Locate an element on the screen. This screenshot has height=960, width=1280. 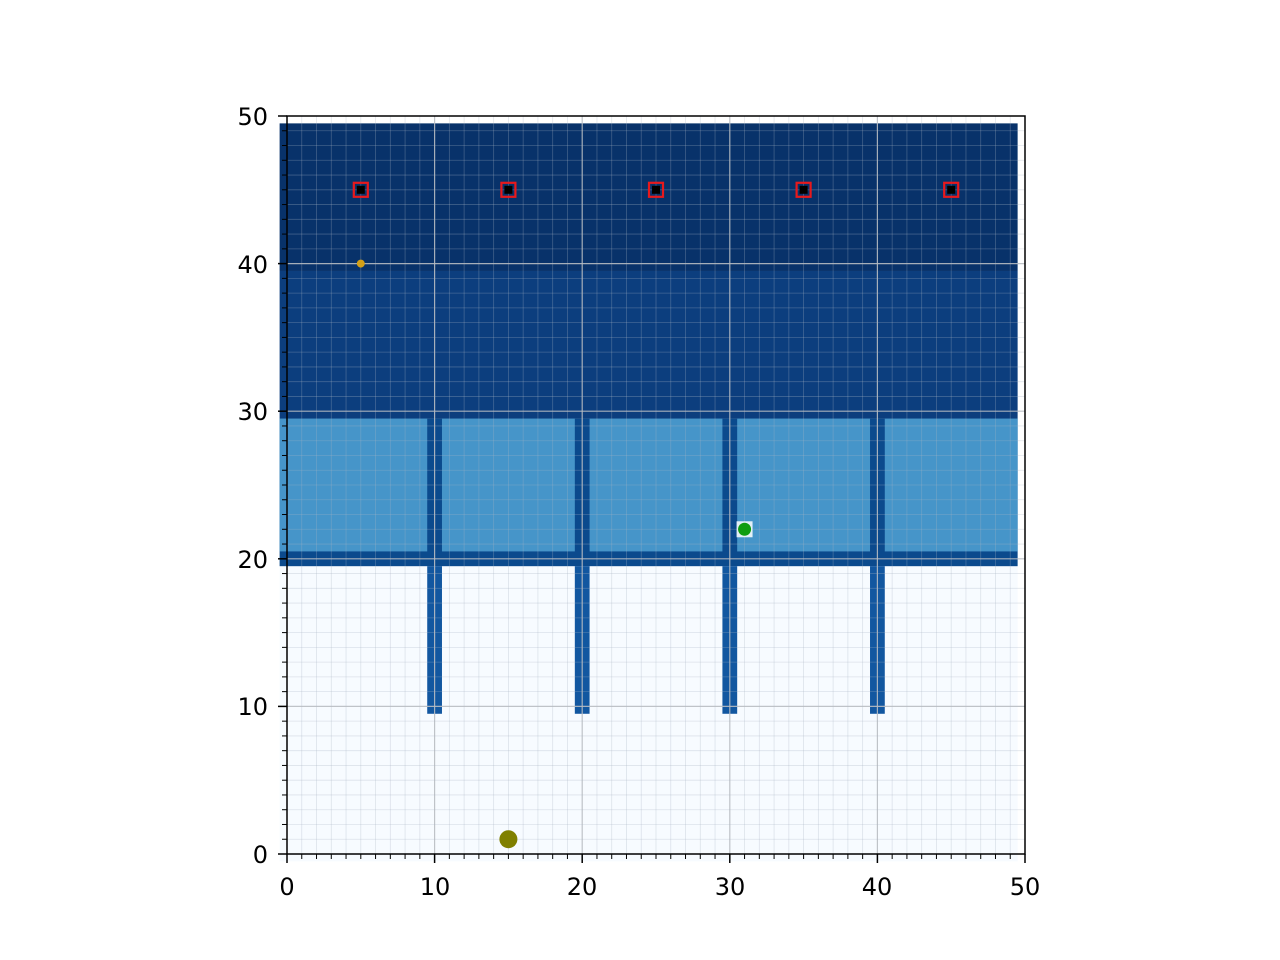
x-tick-label-30: 30 is located at coordinates (730, 887).